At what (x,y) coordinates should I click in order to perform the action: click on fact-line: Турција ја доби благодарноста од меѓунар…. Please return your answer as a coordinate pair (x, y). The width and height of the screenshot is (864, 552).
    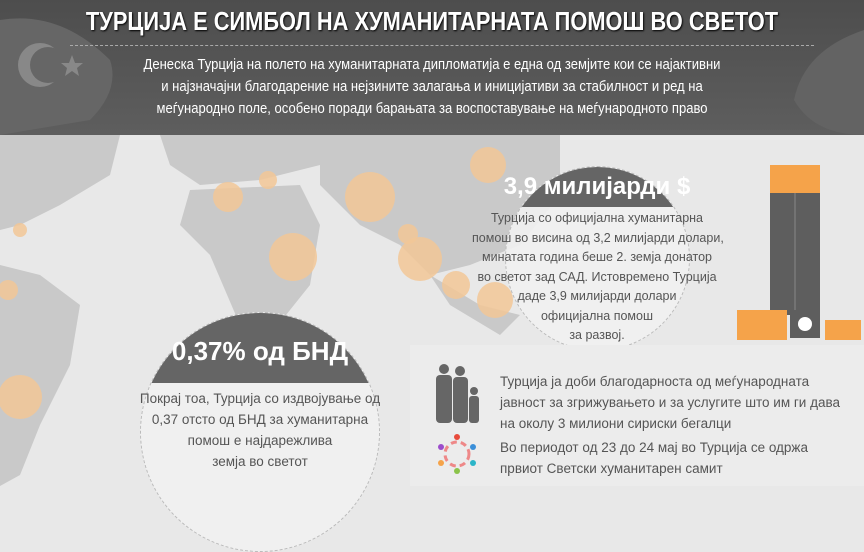
    Looking at the image, I should click on (655, 381).